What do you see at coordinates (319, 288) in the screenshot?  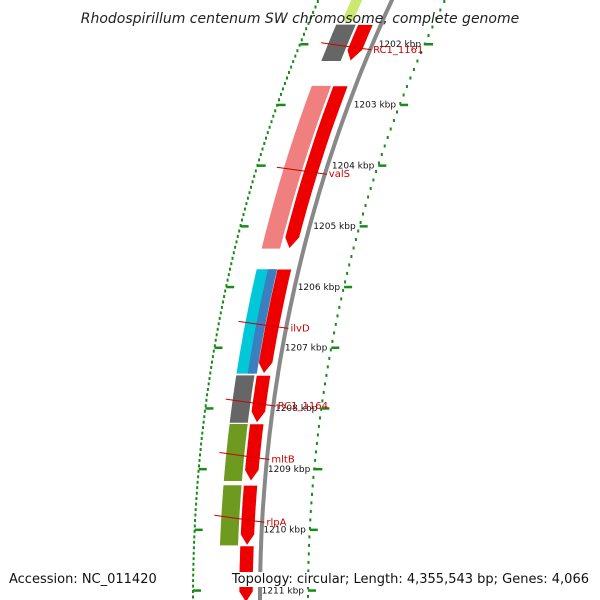 I see `scale-tick-label: 1206 kbp` at bounding box center [319, 288].